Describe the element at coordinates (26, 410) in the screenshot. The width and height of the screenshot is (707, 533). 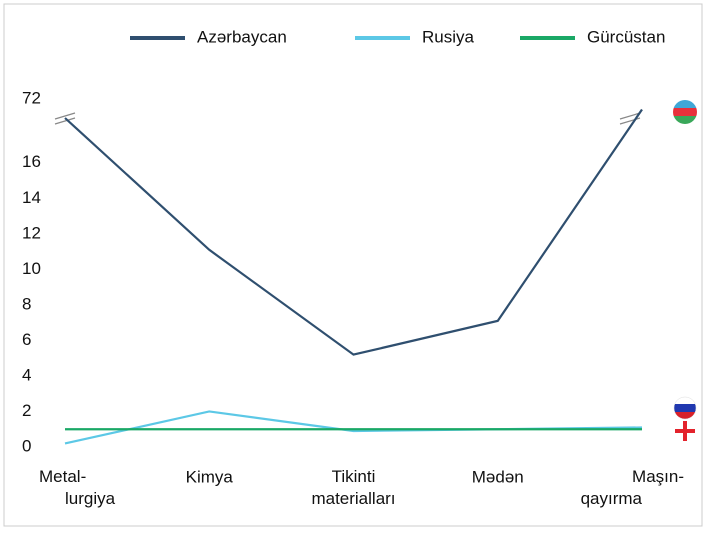
I see `y-tick-label: 2` at that location.